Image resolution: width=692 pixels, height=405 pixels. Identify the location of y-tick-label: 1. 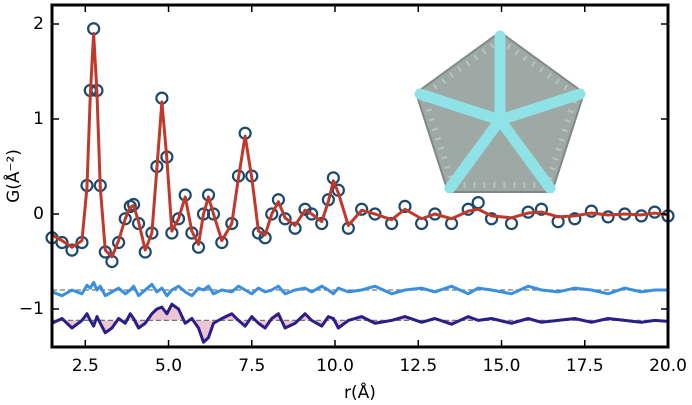
(38, 119).